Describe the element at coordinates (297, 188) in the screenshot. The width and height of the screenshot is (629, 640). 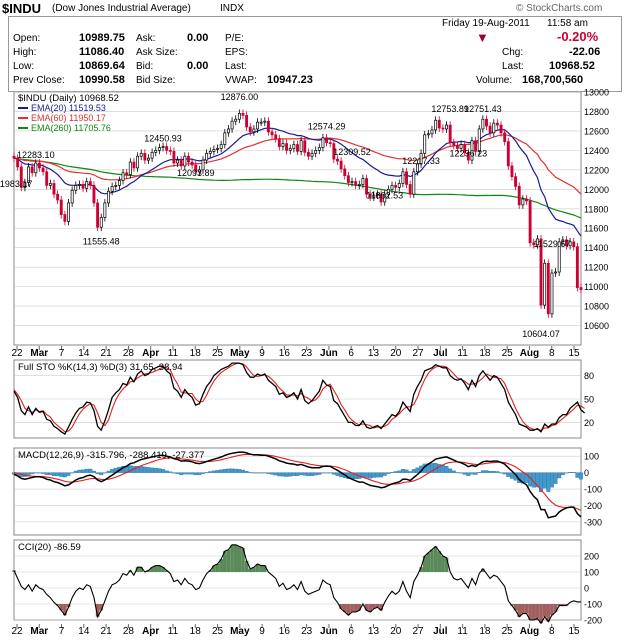
I see `ema260-line` at that location.